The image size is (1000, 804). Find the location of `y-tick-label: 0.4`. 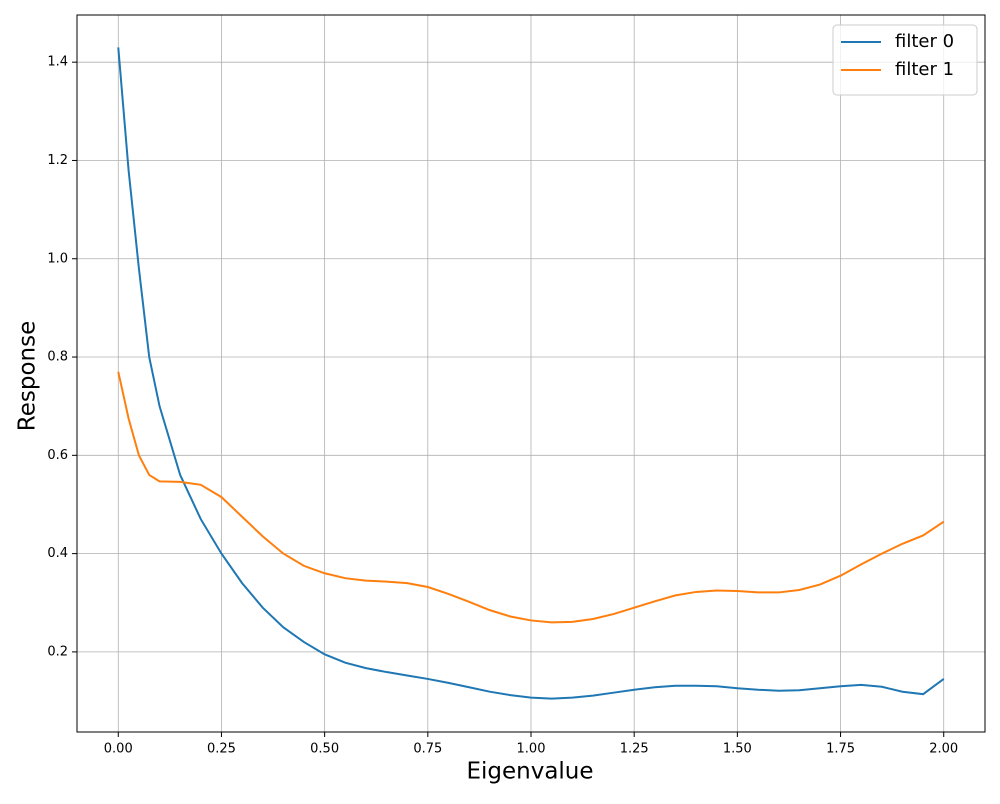

y-tick-label: 0.4 is located at coordinates (57, 553).